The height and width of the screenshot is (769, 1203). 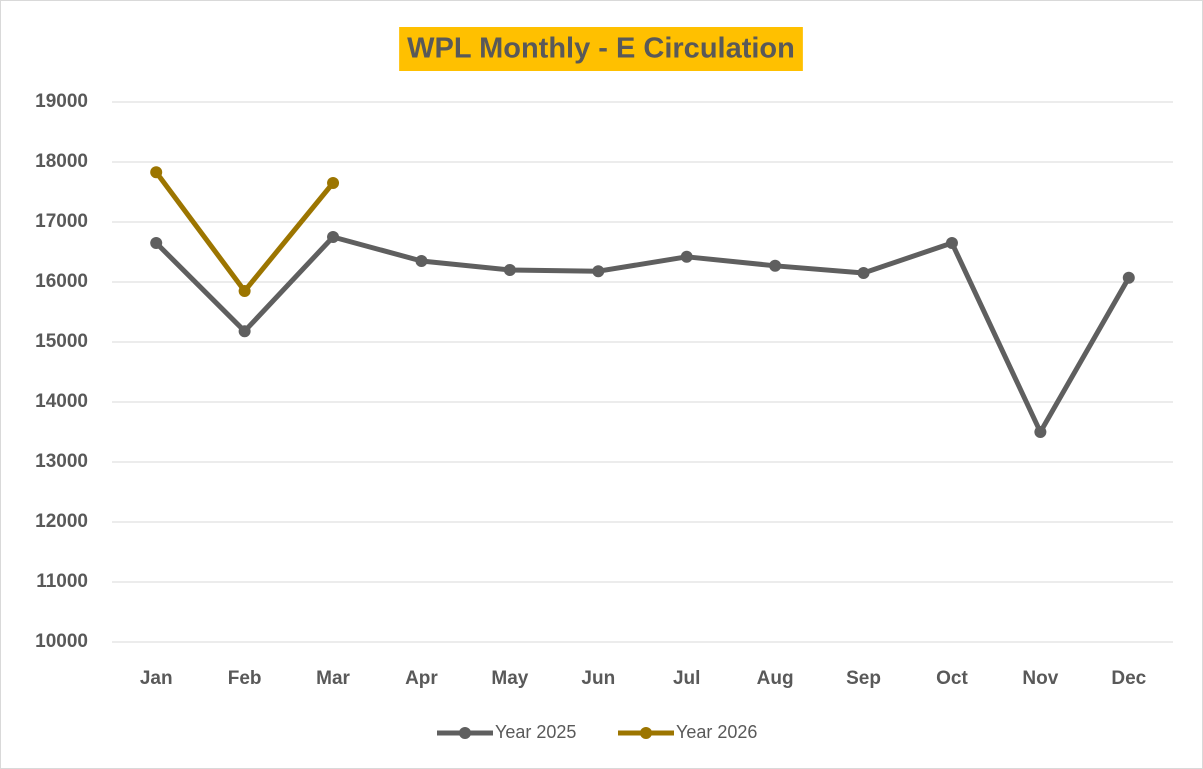 I want to click on x-tick-label: Aug, so click(x=775, y=678).